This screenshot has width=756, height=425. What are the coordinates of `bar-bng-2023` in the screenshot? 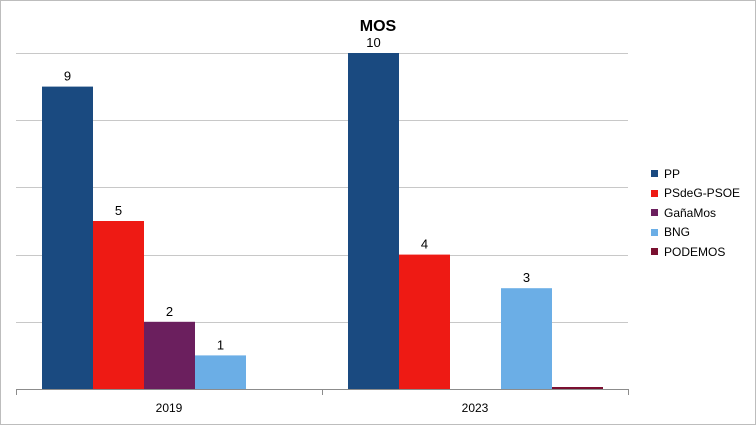 It's located at (526, 338).